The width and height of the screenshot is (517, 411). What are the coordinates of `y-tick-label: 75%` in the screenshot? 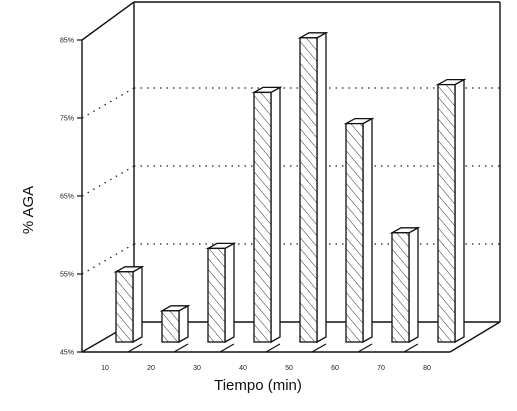 It's located at (67, 119).